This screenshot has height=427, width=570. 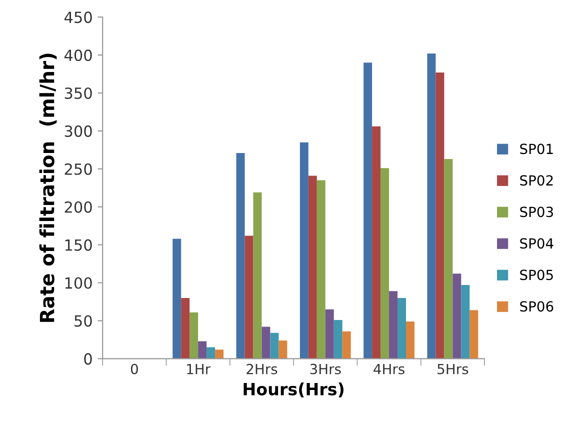 What do you see at coordinates (536, 180) in the screenshot?
I see `legend-label: SP02` at bounding box center [536, 180].